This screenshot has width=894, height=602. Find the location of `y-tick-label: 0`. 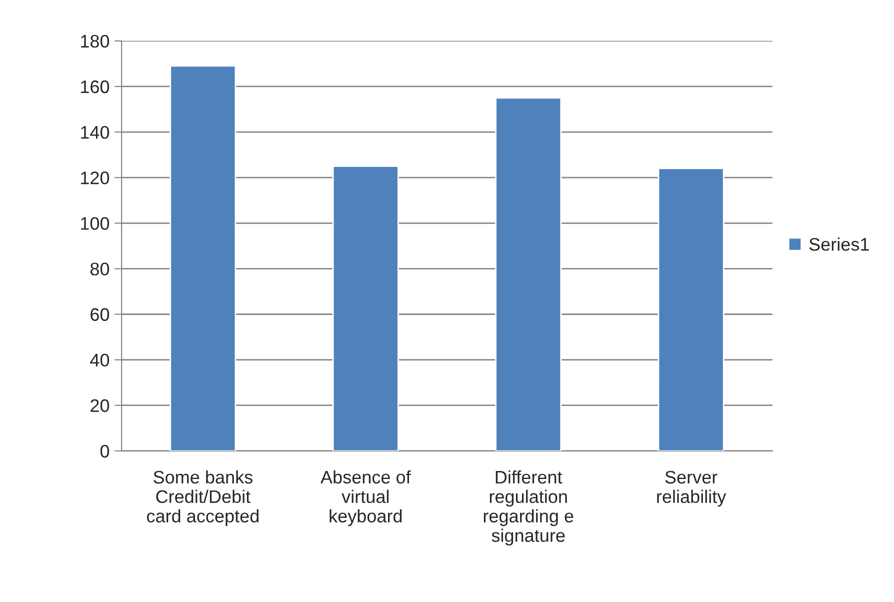

y-tick-label: 0 is located at coordinates (105, 451).